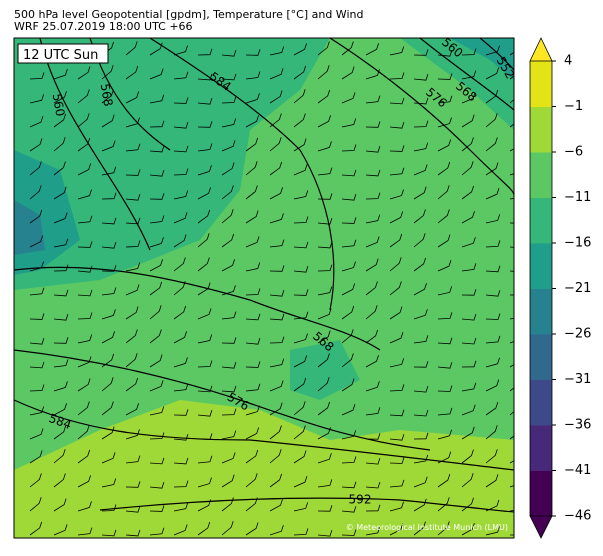  Describe the element at coordinates (541, 357) in the screenshot. I see `color-band` at that location.